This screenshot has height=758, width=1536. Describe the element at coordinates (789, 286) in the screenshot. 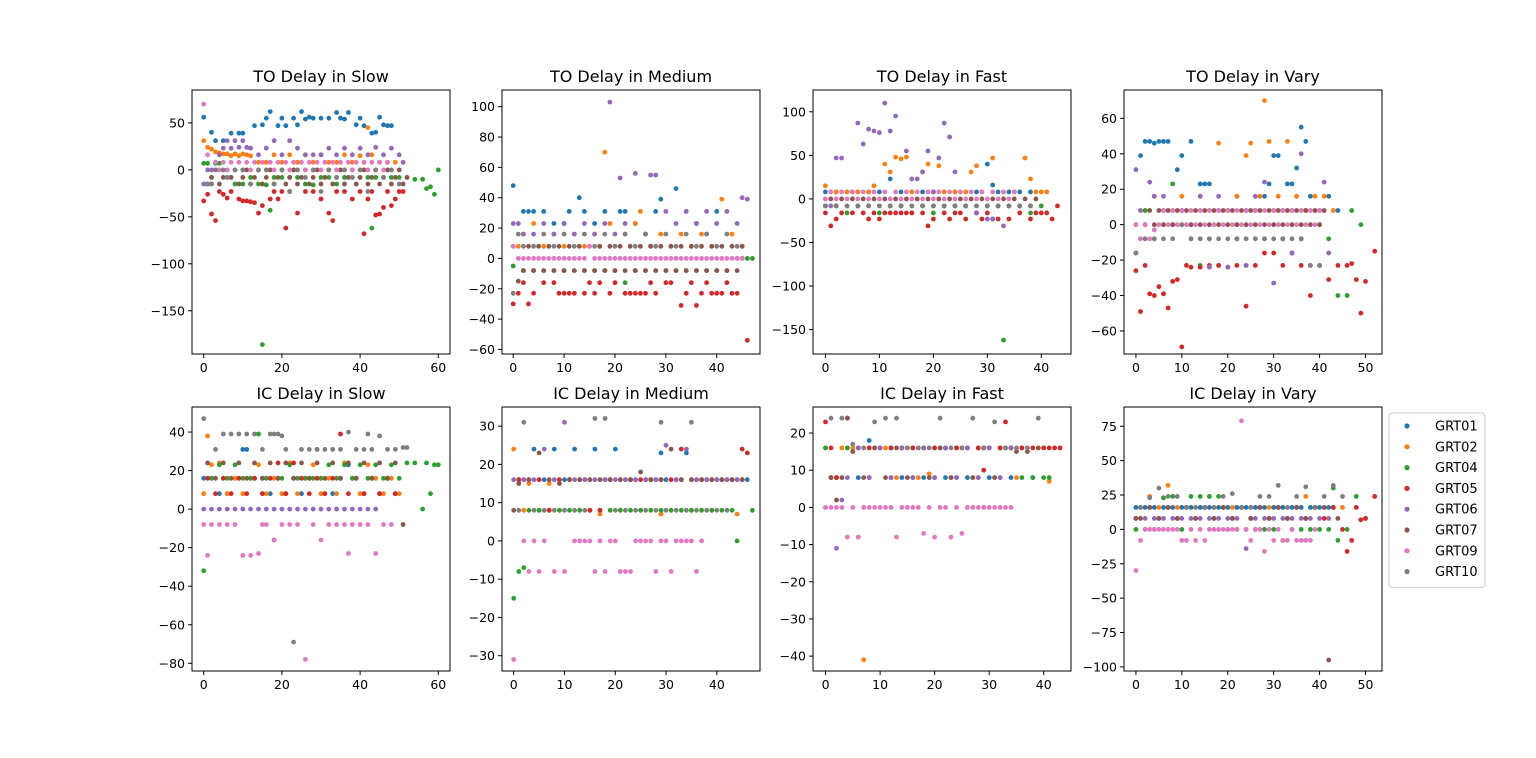

I see `y-tick-label: −100` at that location.